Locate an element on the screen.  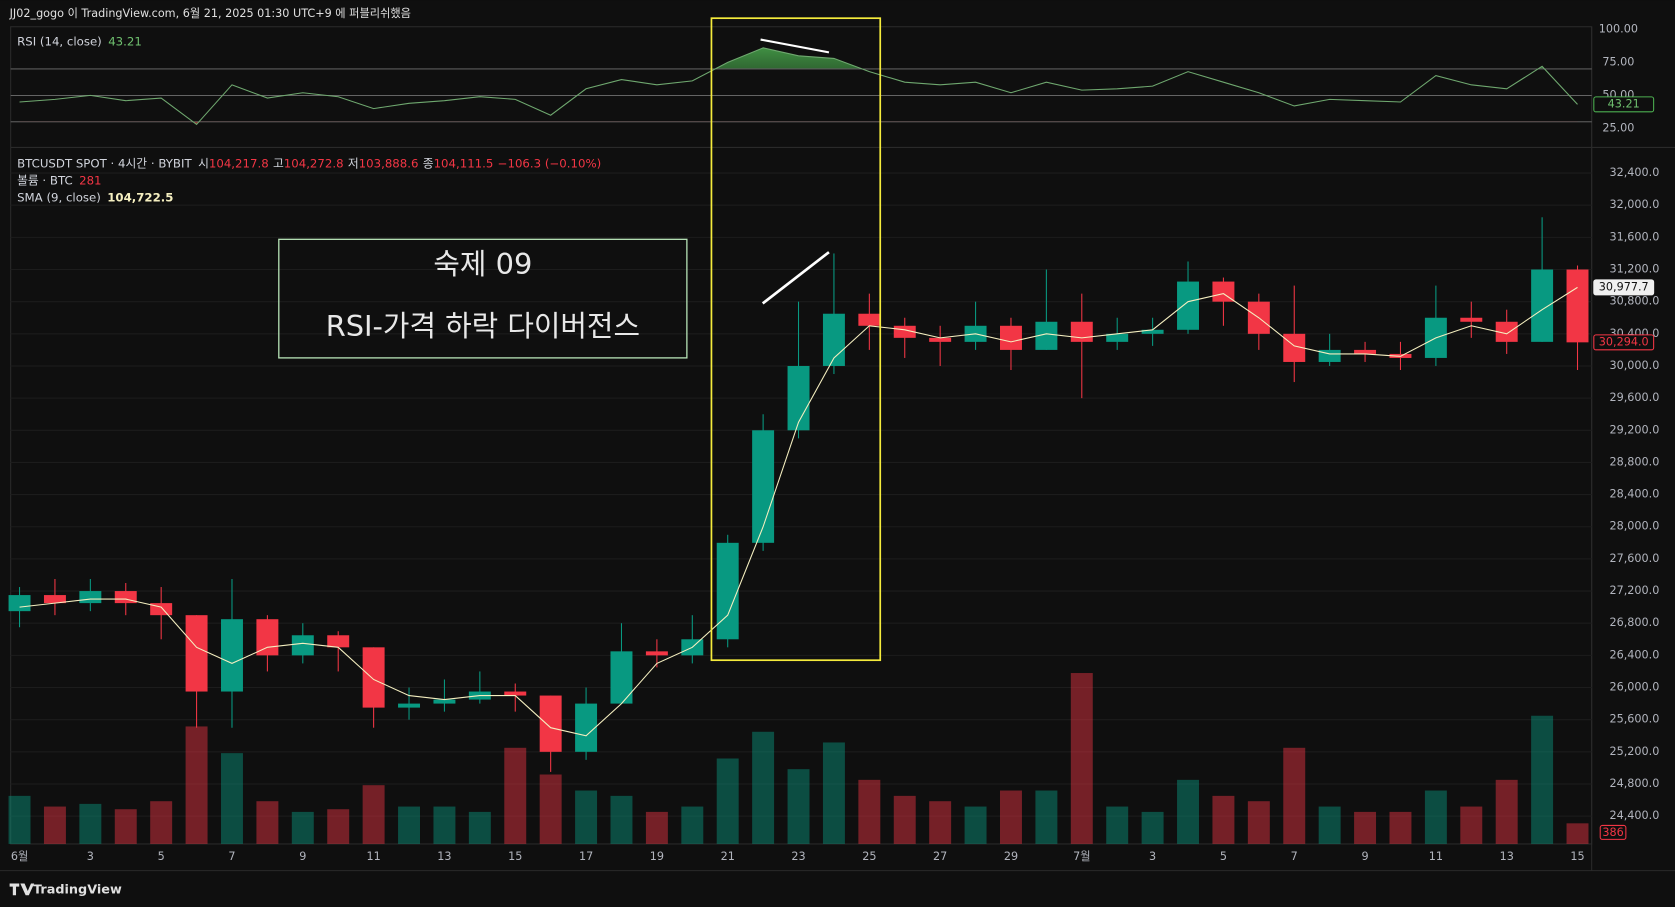
open-value: 104,217.8 is located at coordinates (239, 163).